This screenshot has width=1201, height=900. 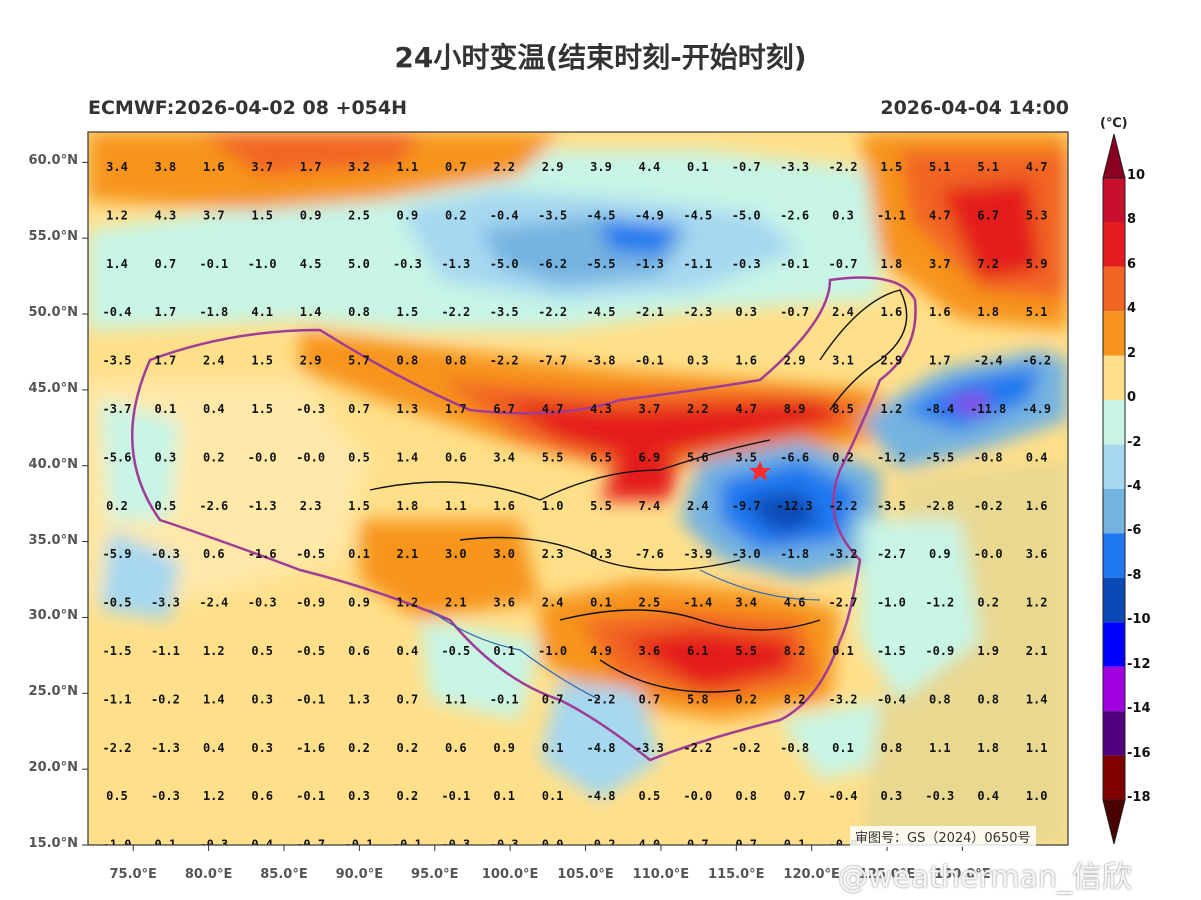 I want to click on grid-value: 0.4, so click(x=1037, y=457).